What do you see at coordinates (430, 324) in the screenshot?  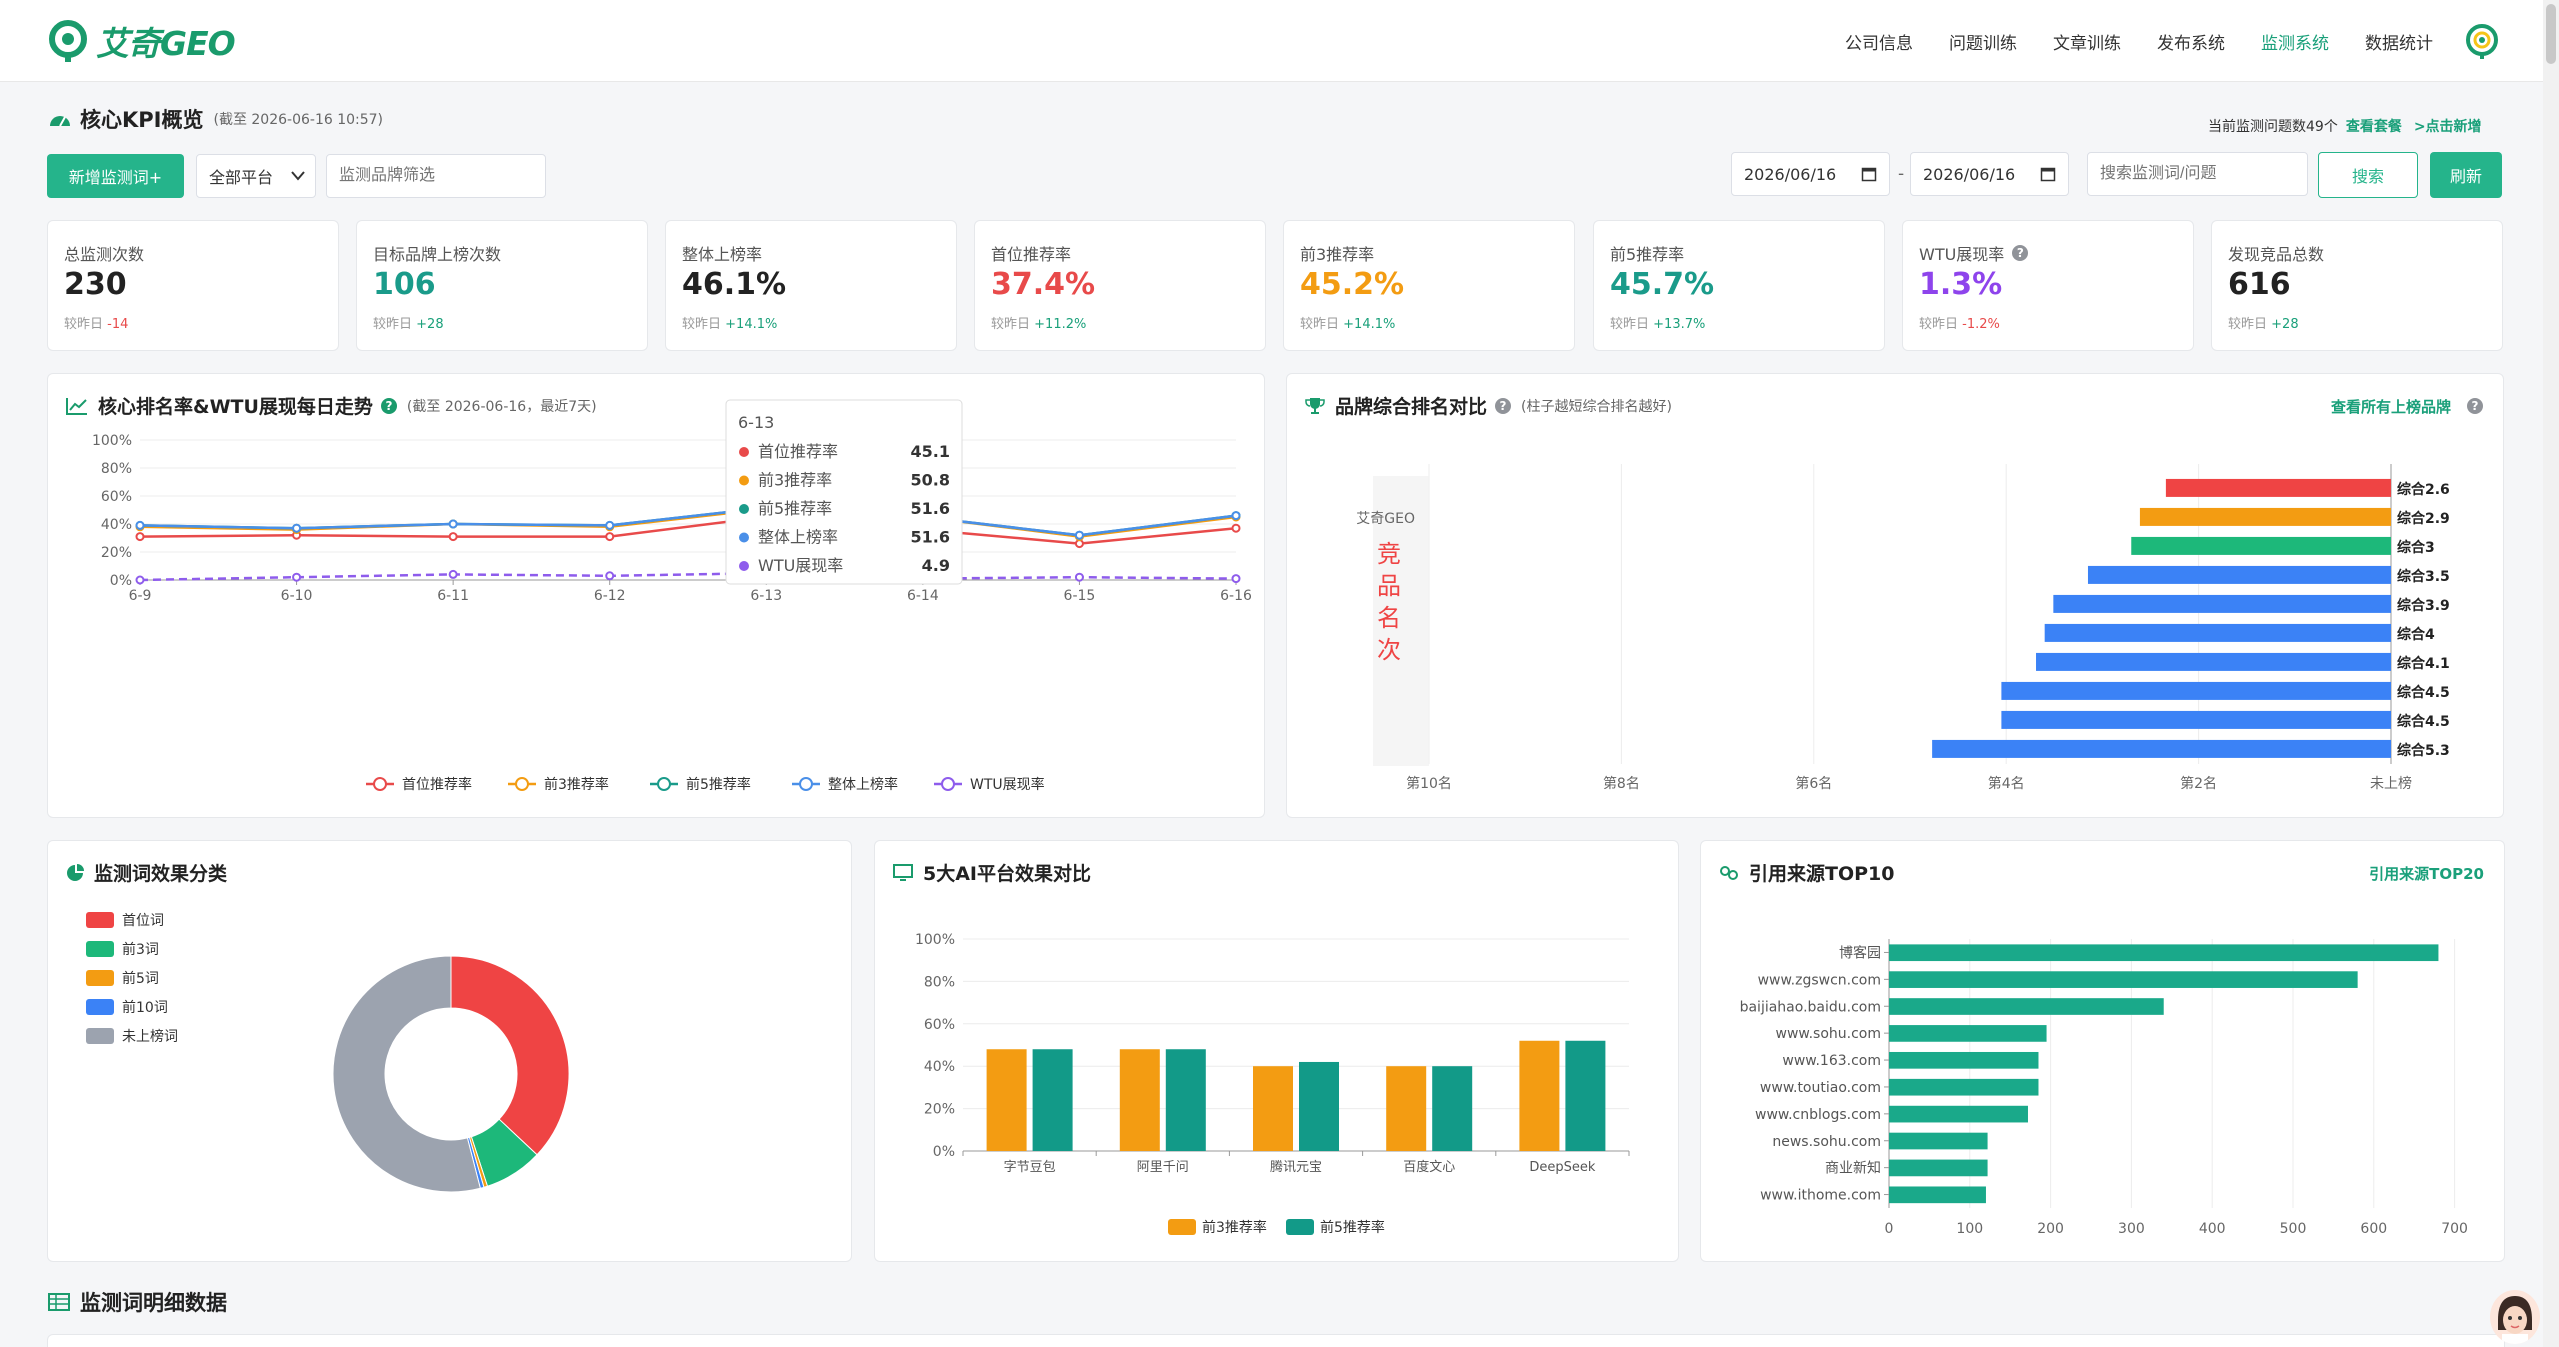 I see `kpi-delta: +28` at bounding box center [430, 324].